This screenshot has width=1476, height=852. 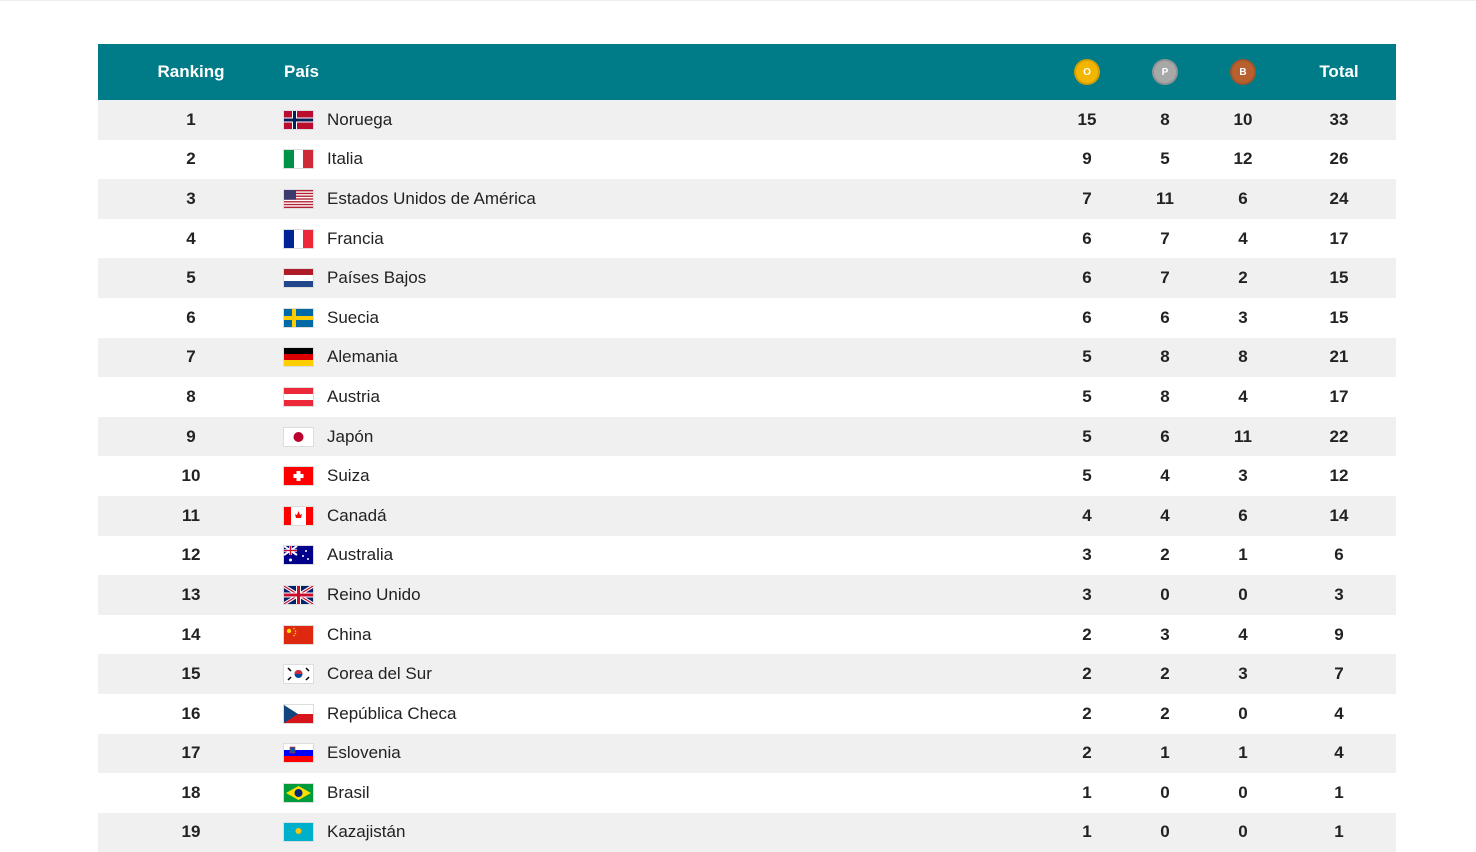 I want to click on silver-count: 2, so click(x=1165, y=555).